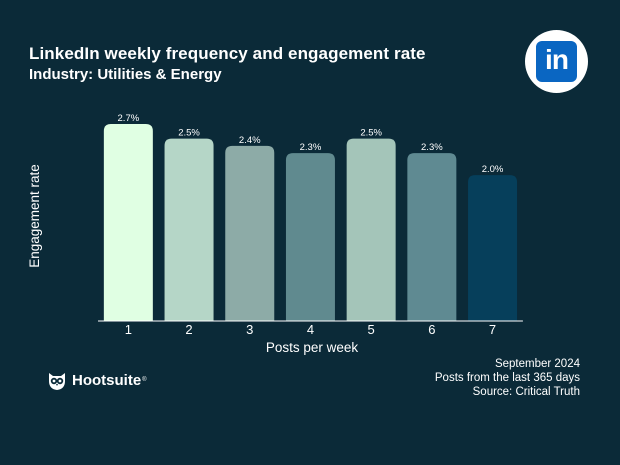 Image resolution: width=620 pixels, height=465 pixels. What do you see at coordinates (107, 380) in the screenshot?
I see `hootsuite-name: Hootsuite` at bounding box center [107, 380].